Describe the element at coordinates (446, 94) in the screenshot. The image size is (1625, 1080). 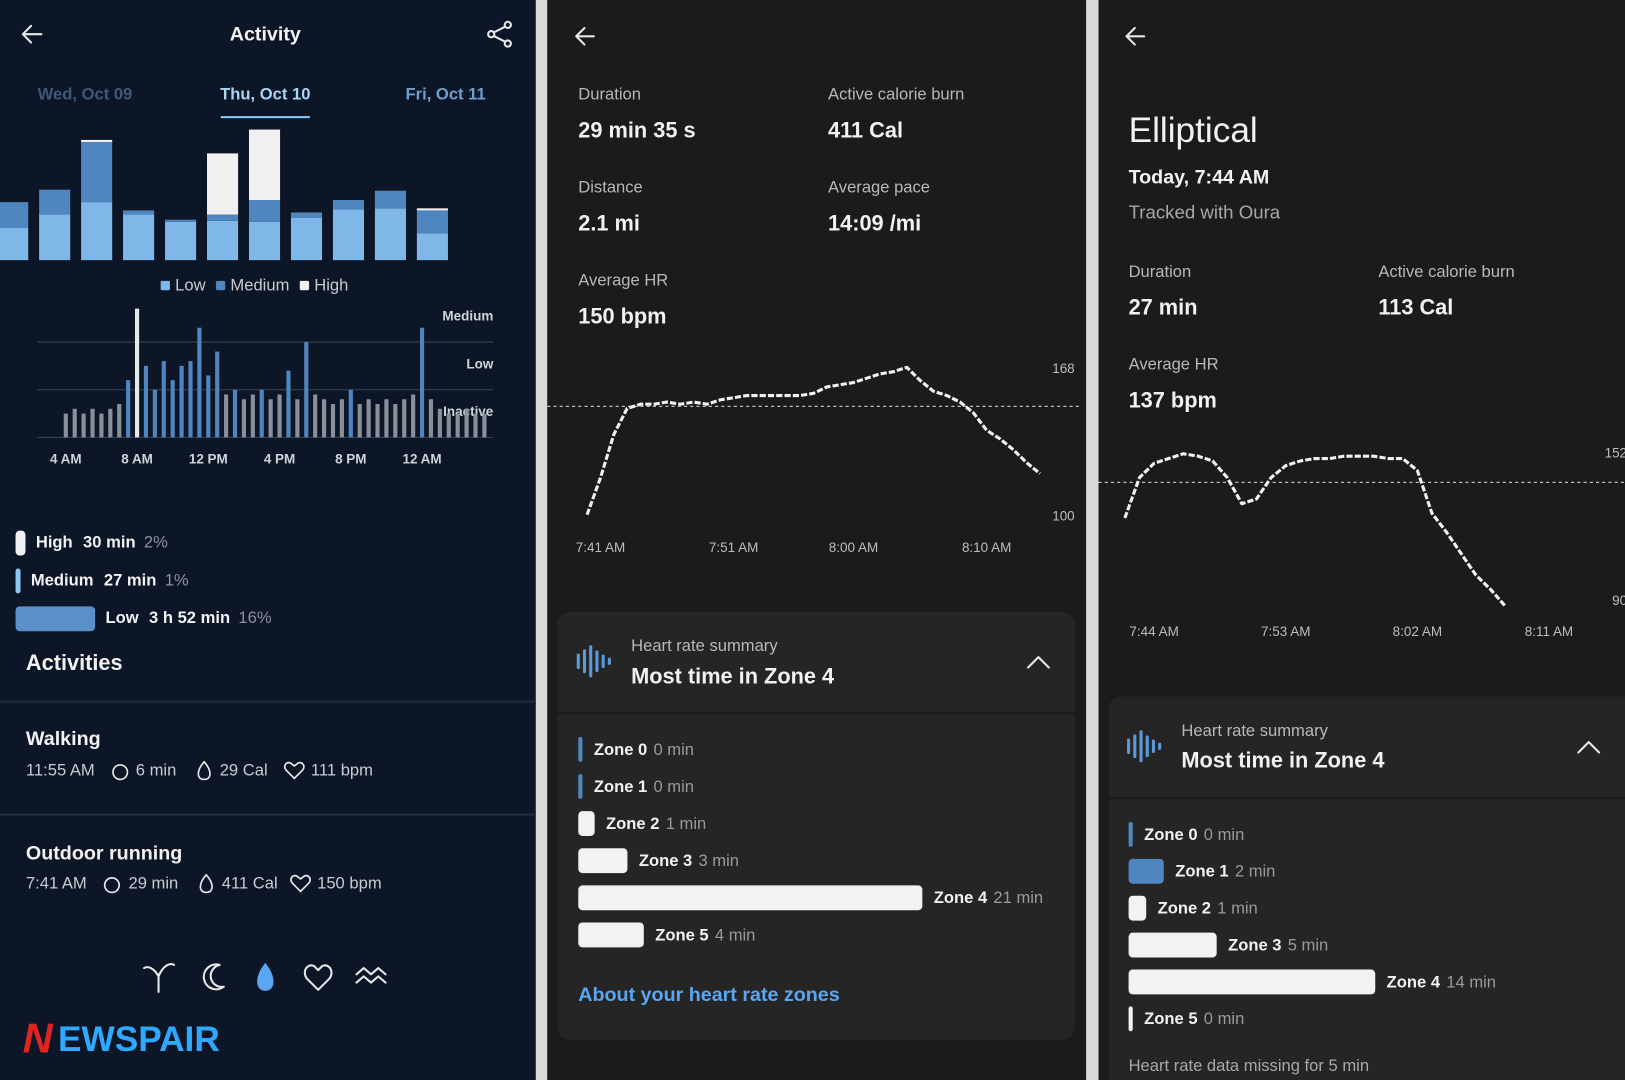
I see `date-tab: Fri, Oct 11` at that location.